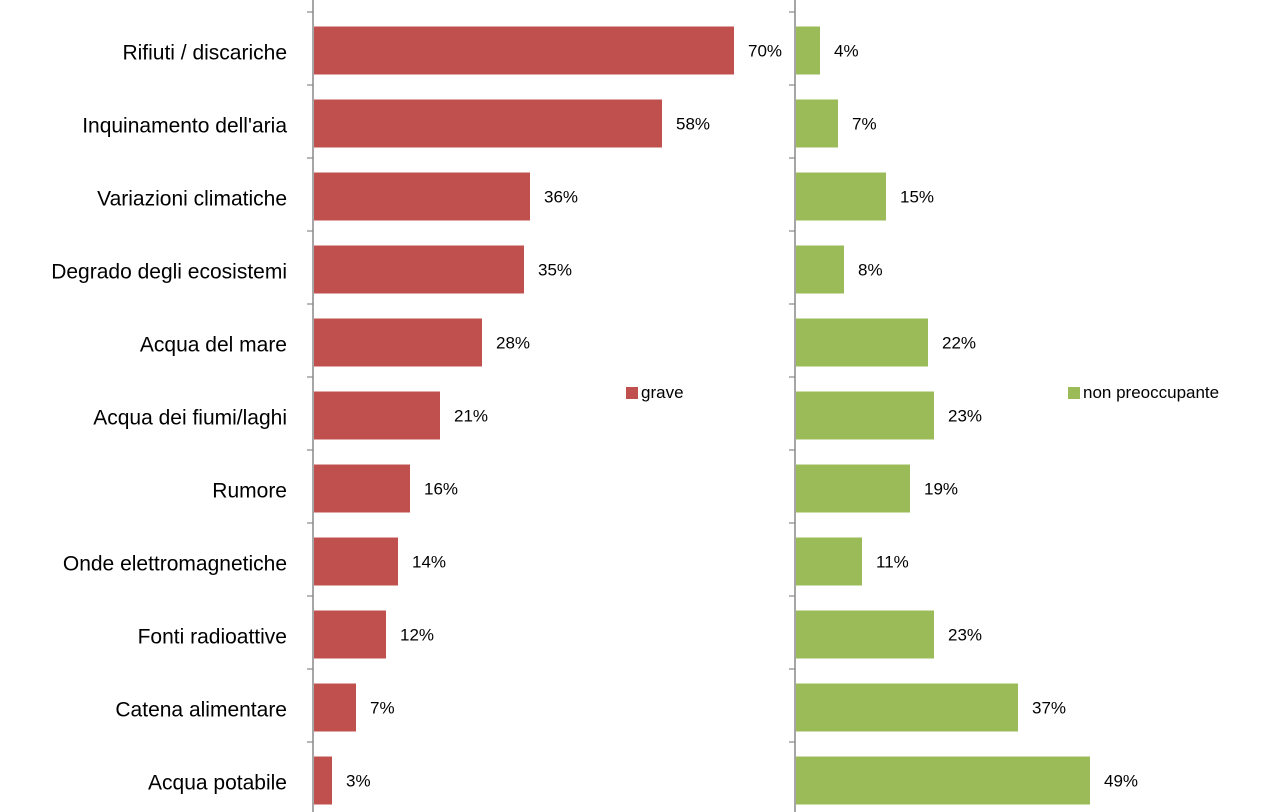 Image resolution: width=1283 pixels, height=812 pixels. What do you see at coordinates (429, 562) in the screenshot?
I see `value-label-grave-onde-elettromagnetiche: 14%` at bounding box center [429, 562].